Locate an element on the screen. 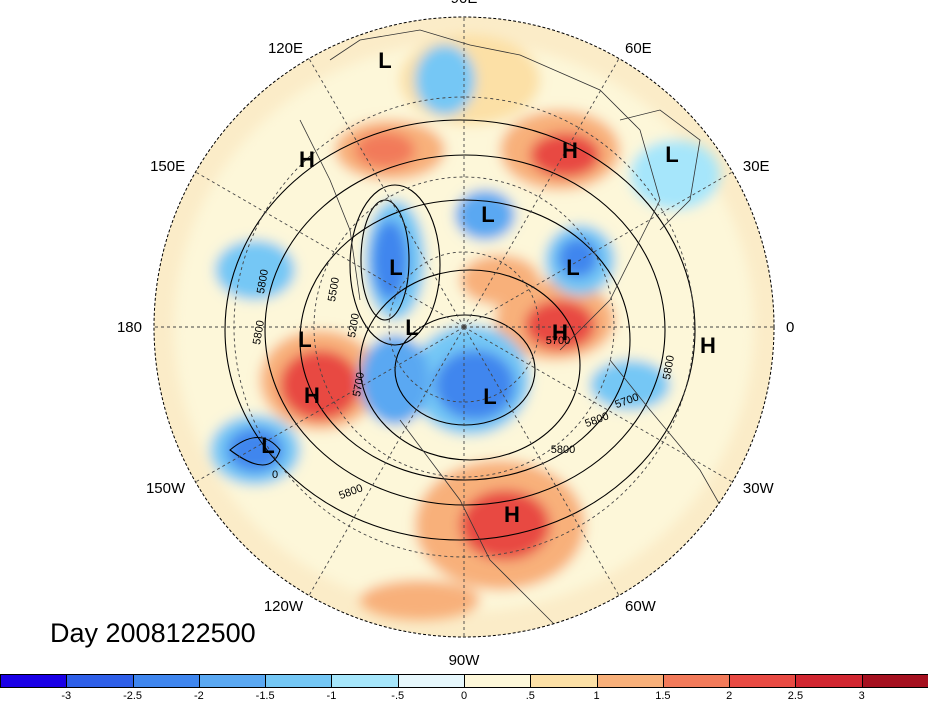 The height and width of the screenshot is (702, 928). longitude-label: 30W is located at coordinates (759, 488).